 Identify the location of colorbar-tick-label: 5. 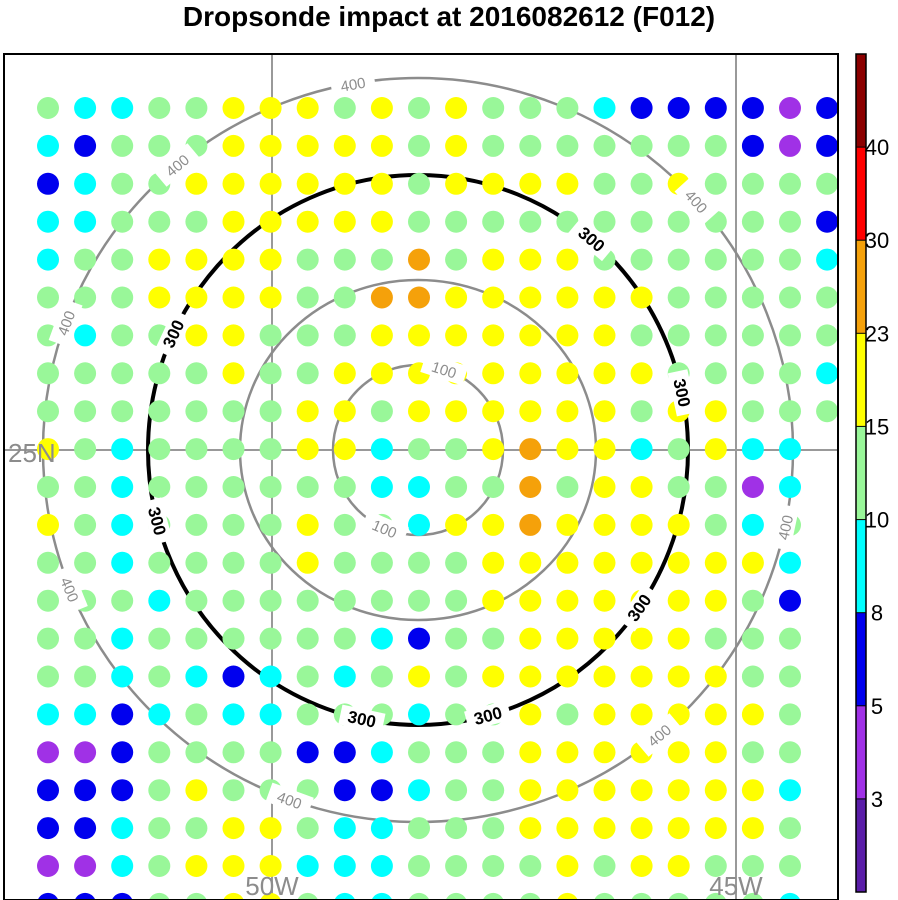
(877, 706).